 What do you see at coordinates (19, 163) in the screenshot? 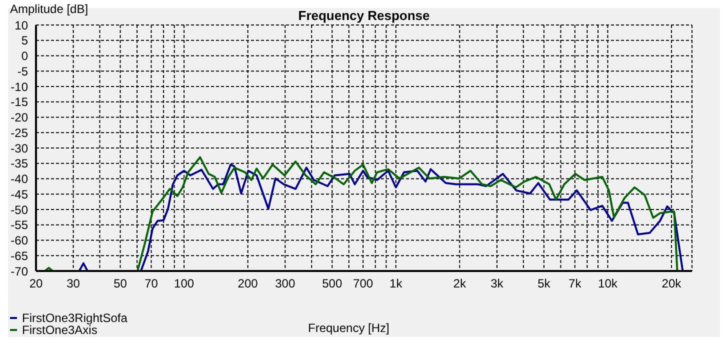
I see `y-tick-label: -35` at bounding box center [19, 163].